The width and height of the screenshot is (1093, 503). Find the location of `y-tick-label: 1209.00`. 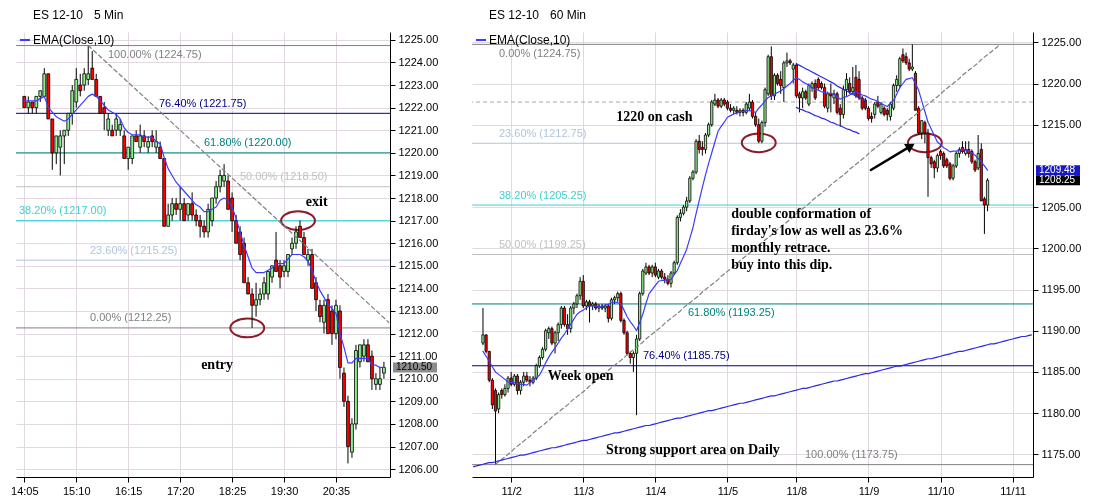

y-tick-label: 1209.00 is located at coordinates (418, 400).